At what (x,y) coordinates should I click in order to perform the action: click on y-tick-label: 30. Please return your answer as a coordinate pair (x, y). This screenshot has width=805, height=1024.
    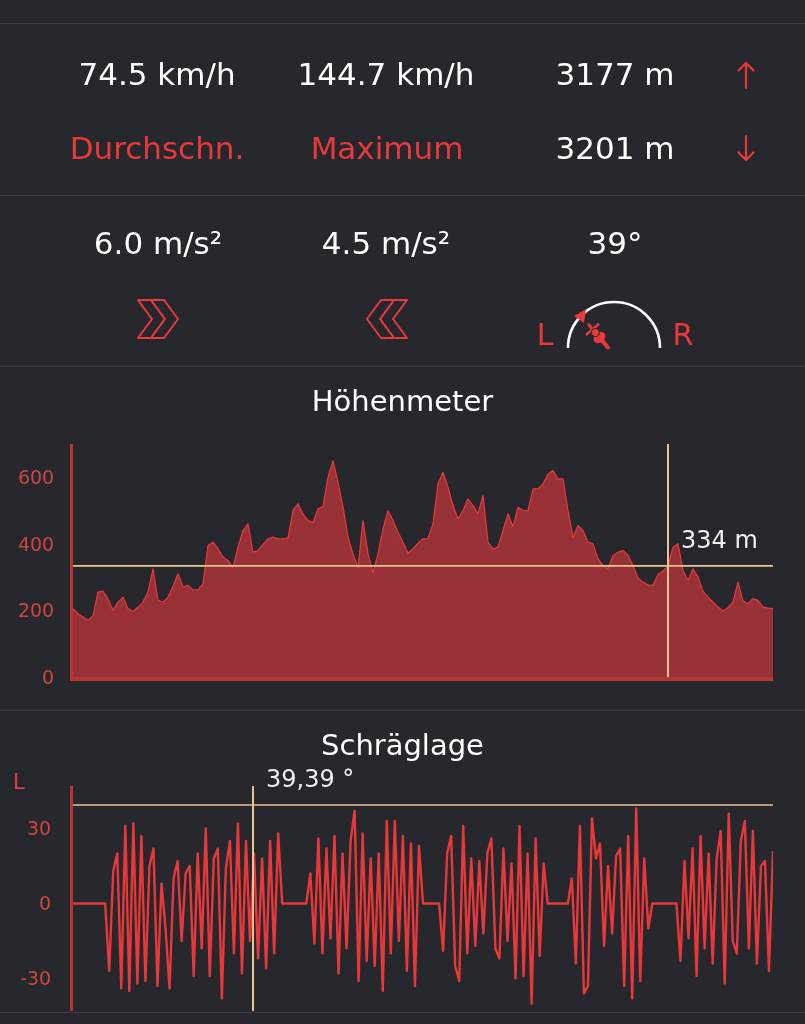
    Looking at the image, I should click on (39, 828).